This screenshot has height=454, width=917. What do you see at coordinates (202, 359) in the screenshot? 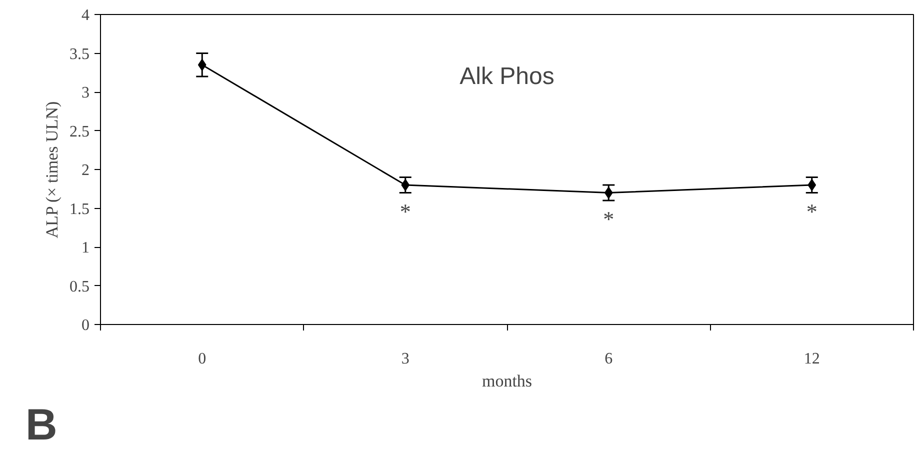
I see `x-tick-label: 0` at bounding box center [202, 359].